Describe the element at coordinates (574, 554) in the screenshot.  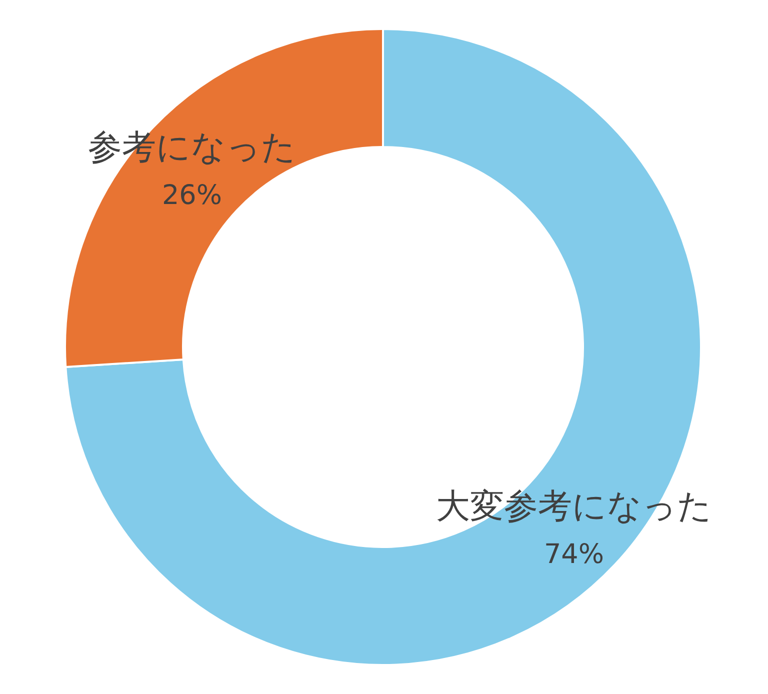
I see `data-label: 74%` at that location.